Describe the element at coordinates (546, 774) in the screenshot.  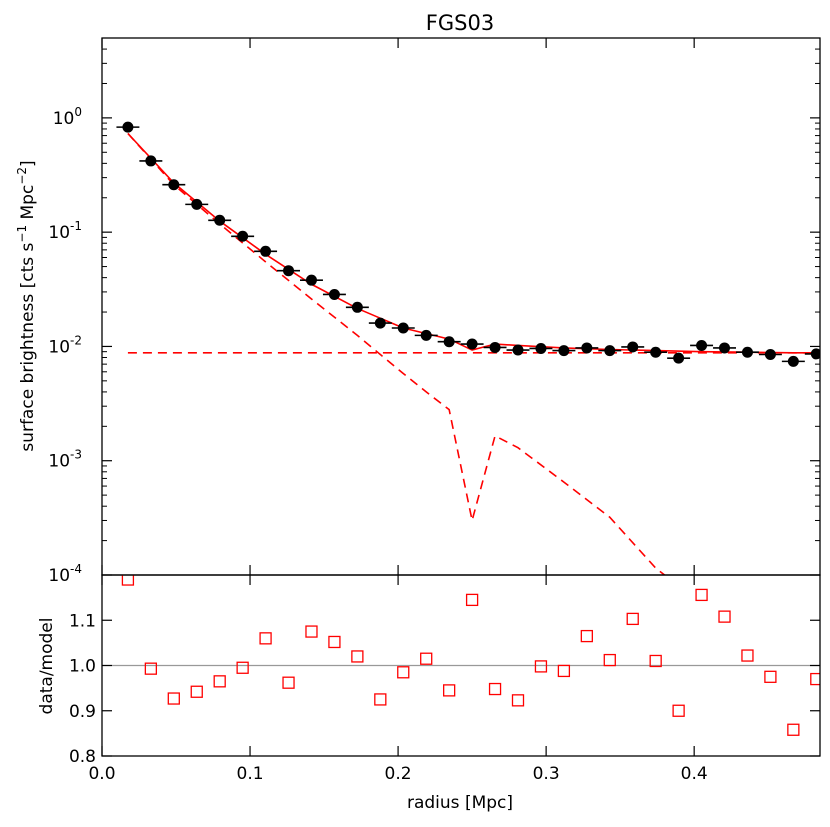
I see `x-tick-label: 0.3` at that location.